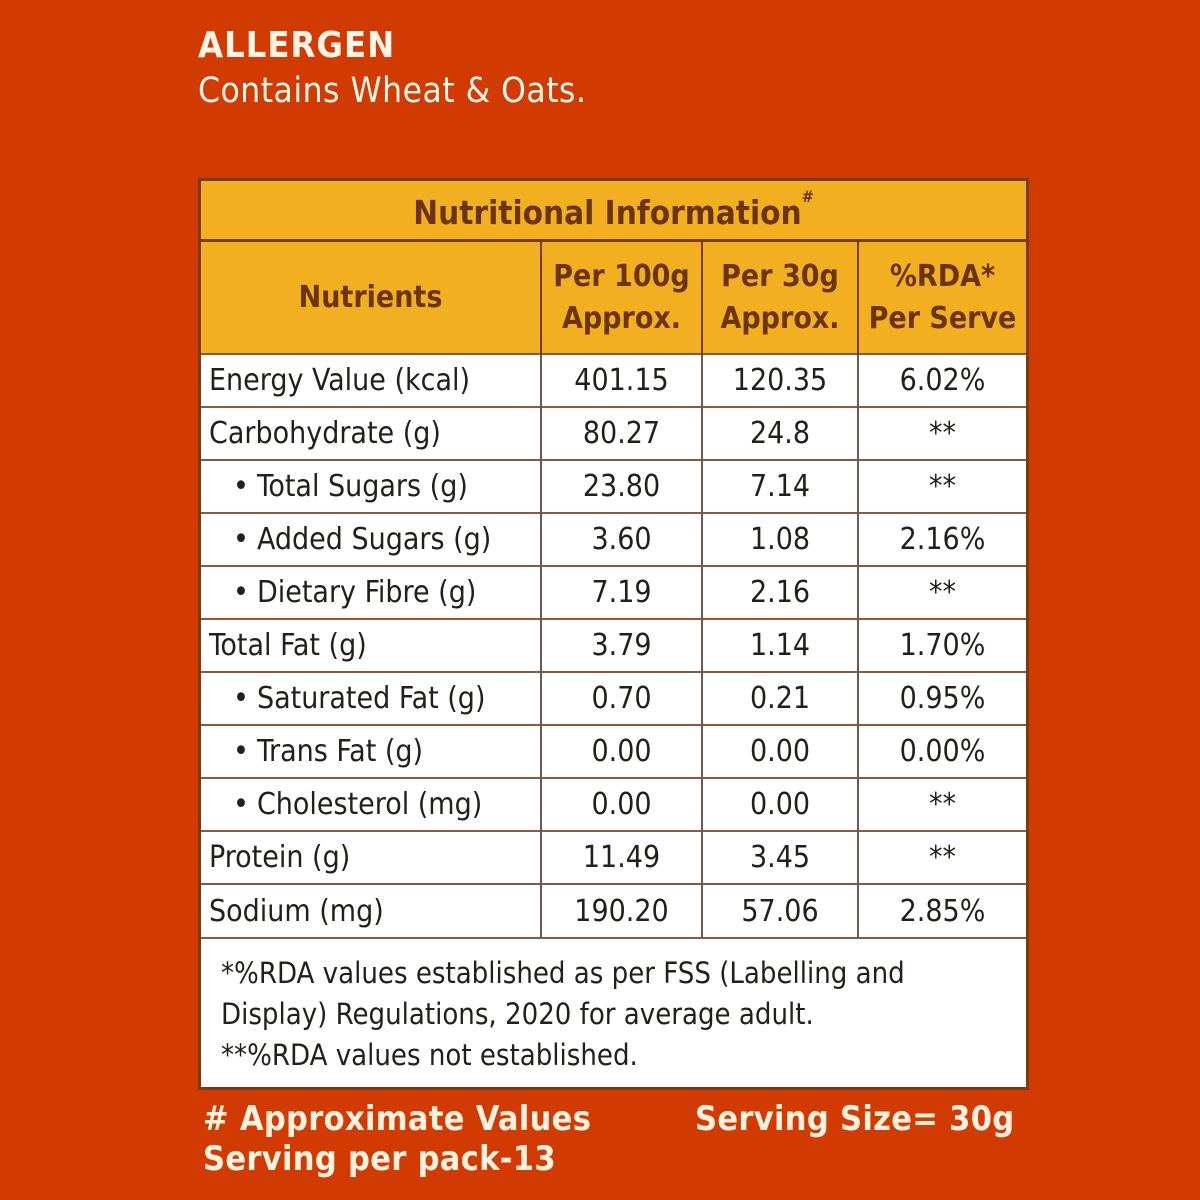  Describe the element at coordinates (779, 698) in the screenshot. I see `value-per30: 0.21` at that location.